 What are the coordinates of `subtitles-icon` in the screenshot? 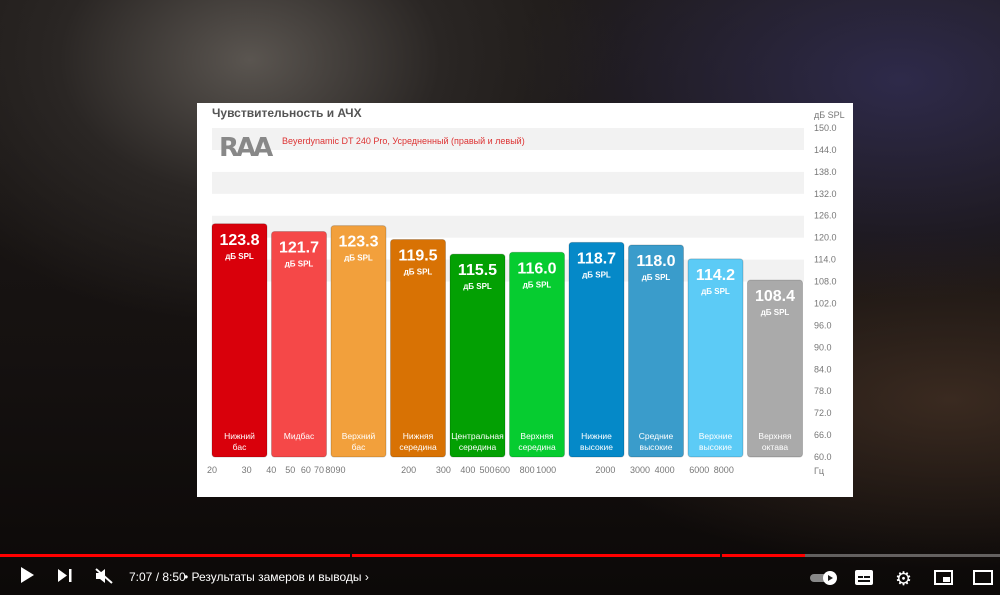 It's located at (864, 577).